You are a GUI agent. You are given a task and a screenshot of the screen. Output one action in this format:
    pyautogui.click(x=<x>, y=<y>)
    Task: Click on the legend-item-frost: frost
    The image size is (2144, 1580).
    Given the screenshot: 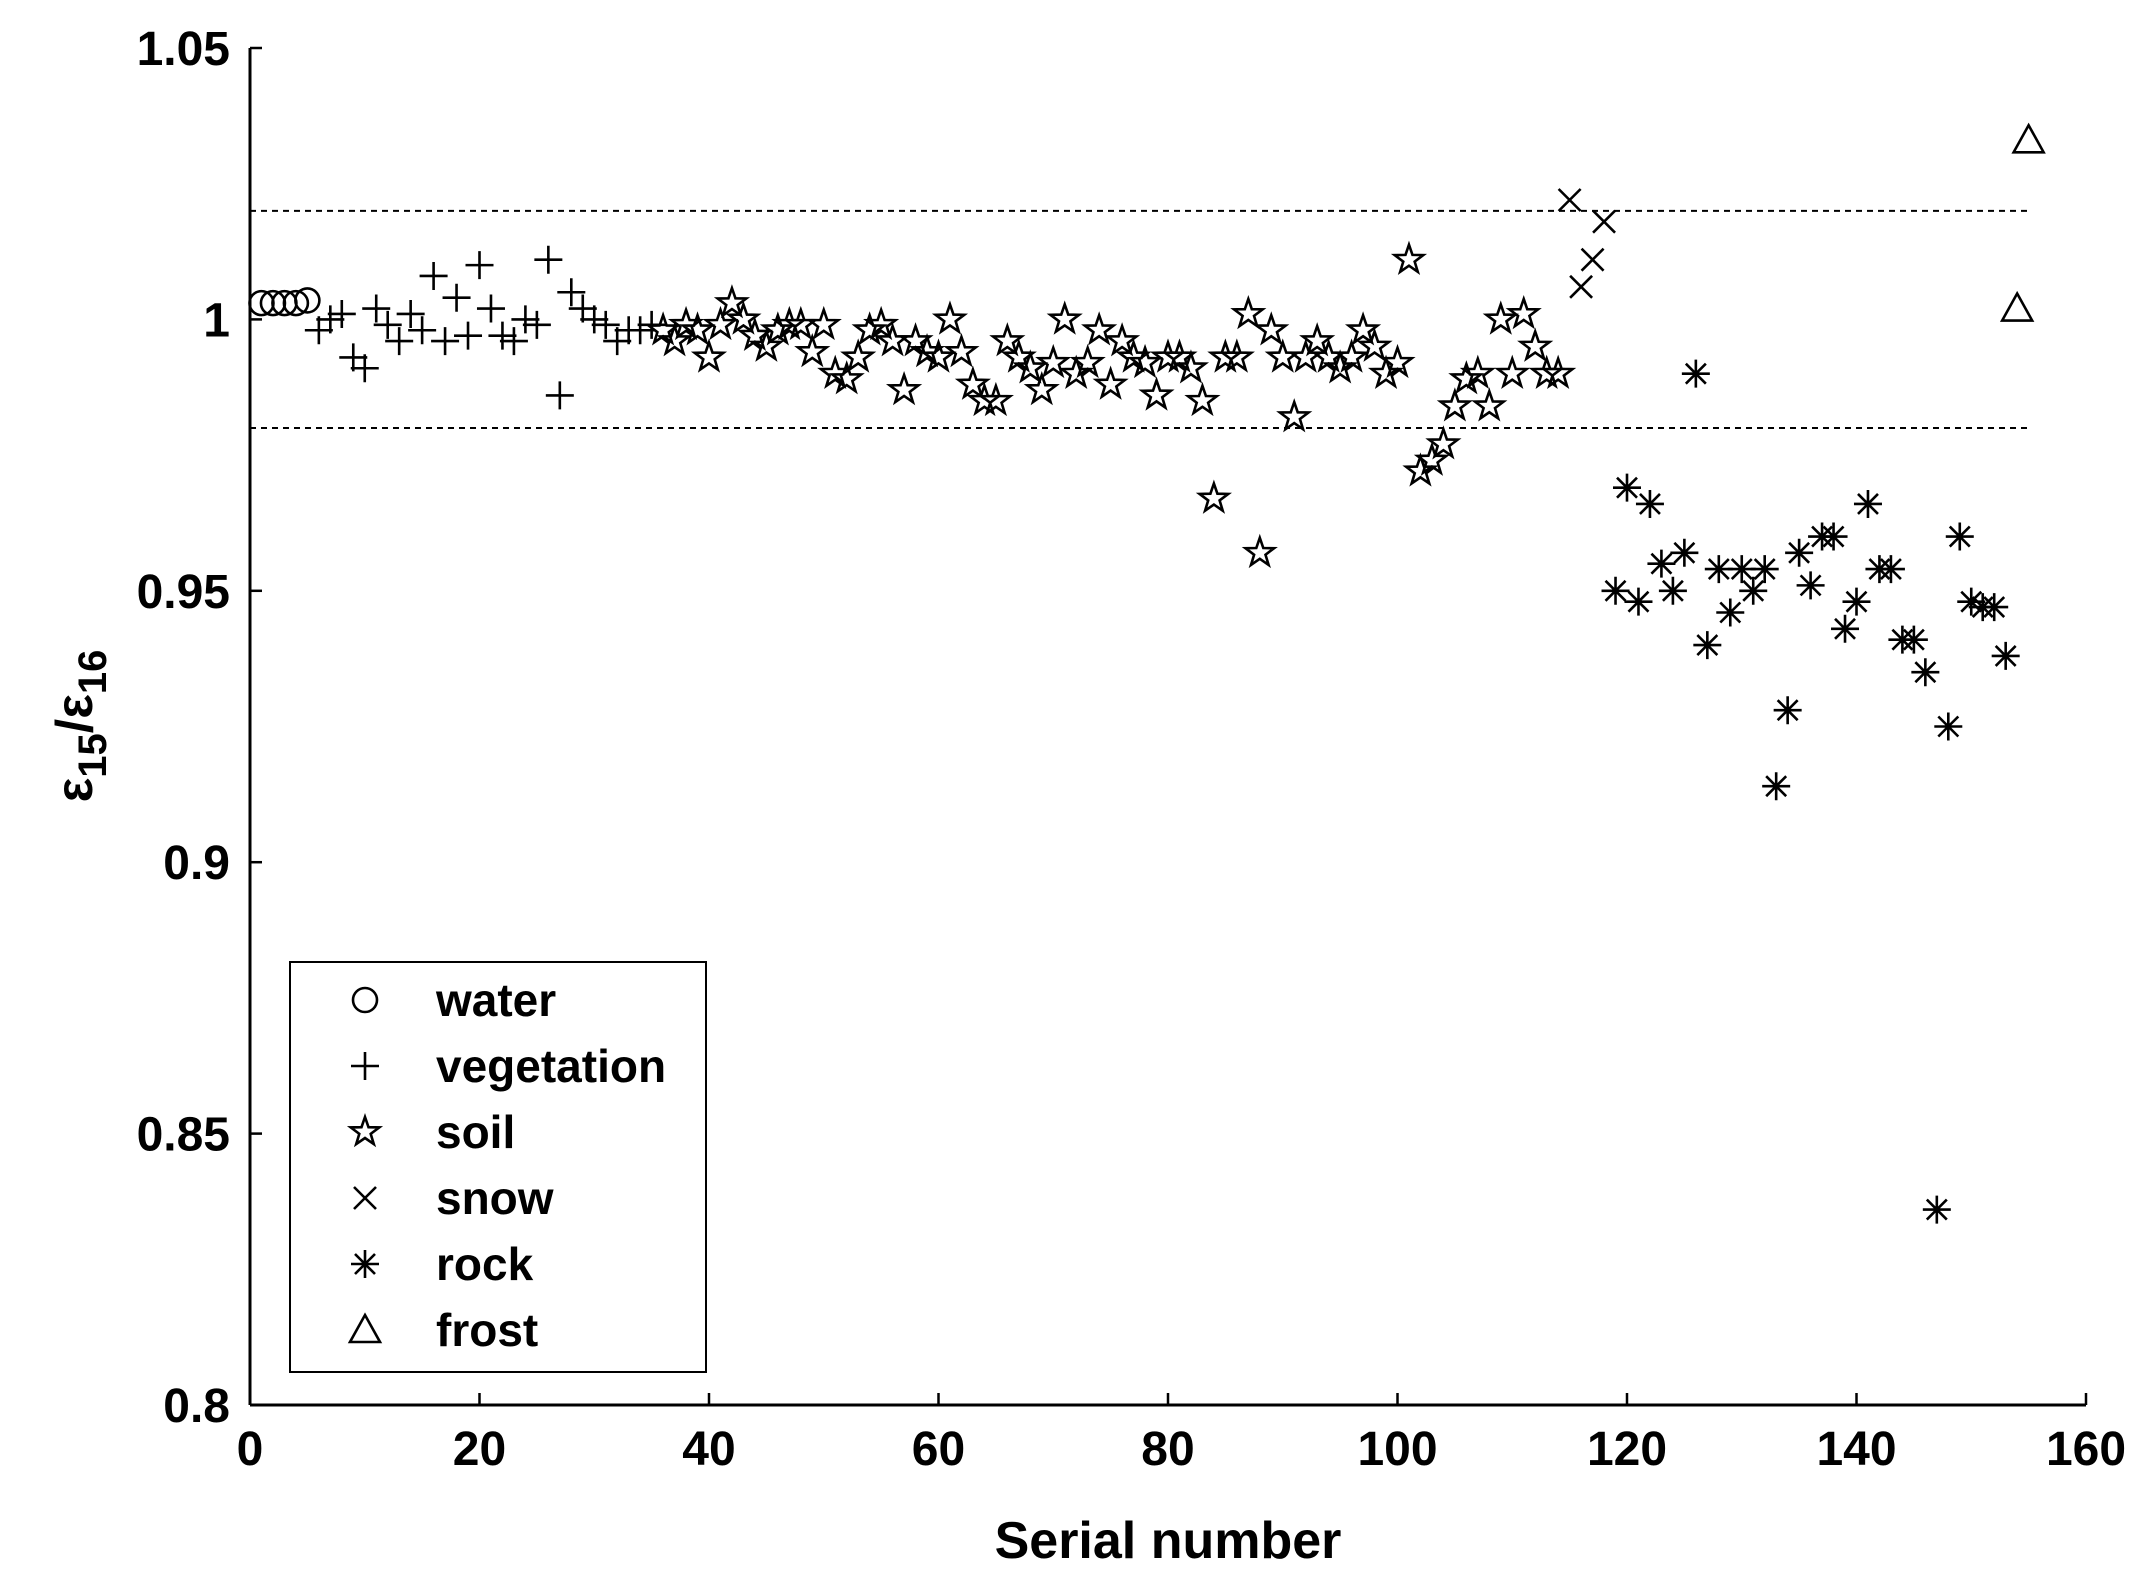 What is the action you would take?
    pyautogui.click(x=443, y=1330)
    